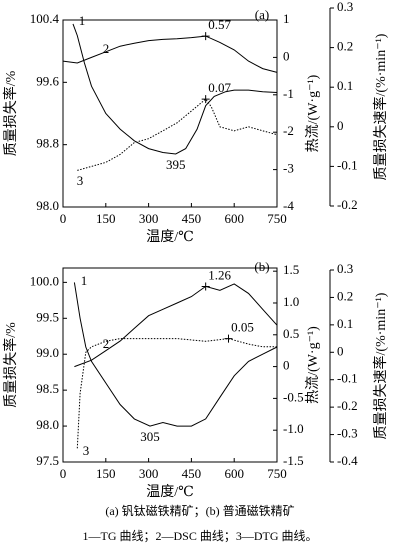  I want to click on annotation: 0.05, so click(242, 327).